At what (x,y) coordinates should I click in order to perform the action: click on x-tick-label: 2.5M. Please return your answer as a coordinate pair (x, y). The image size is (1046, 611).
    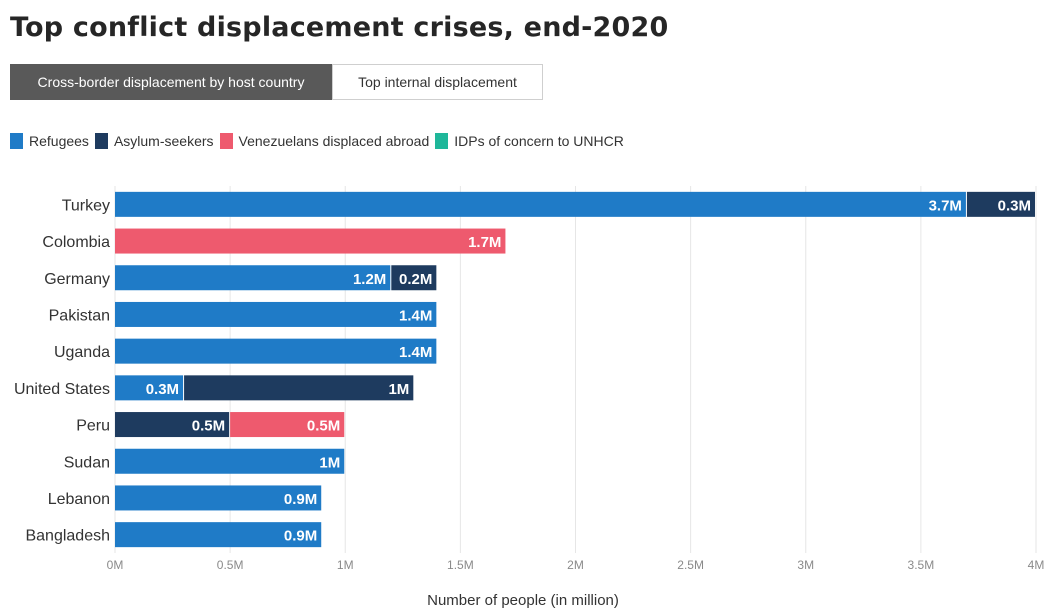
    Looking at the image, I should click on (690, 565).